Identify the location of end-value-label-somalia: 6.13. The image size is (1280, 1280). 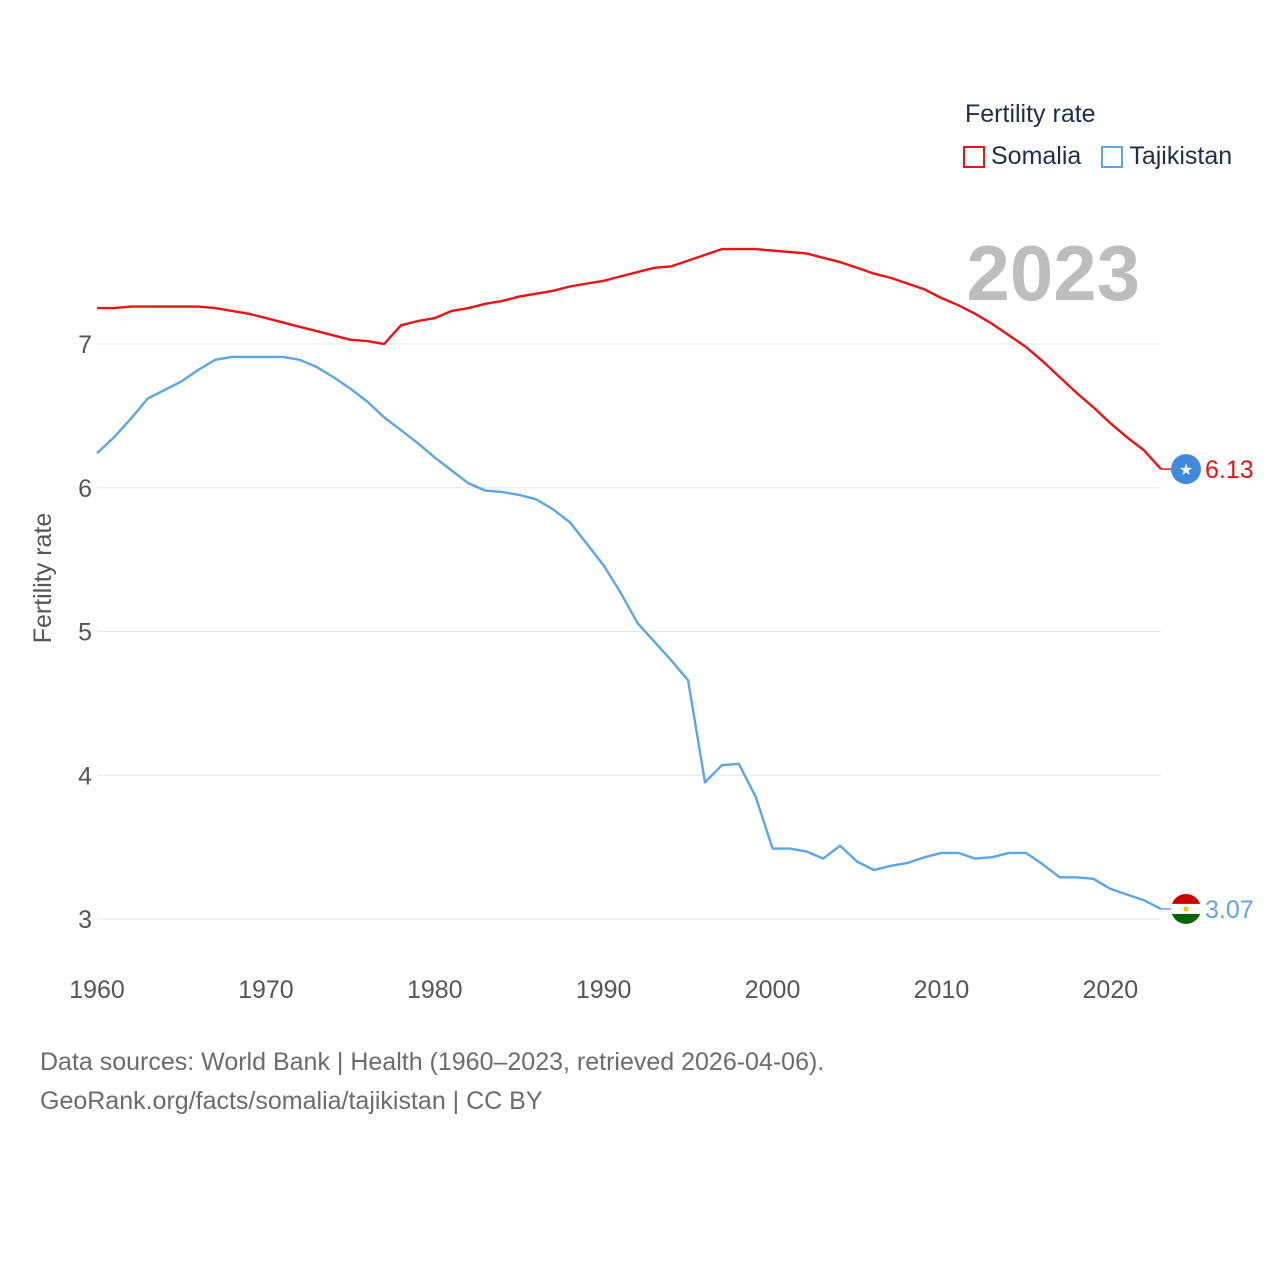
(1229, 470).